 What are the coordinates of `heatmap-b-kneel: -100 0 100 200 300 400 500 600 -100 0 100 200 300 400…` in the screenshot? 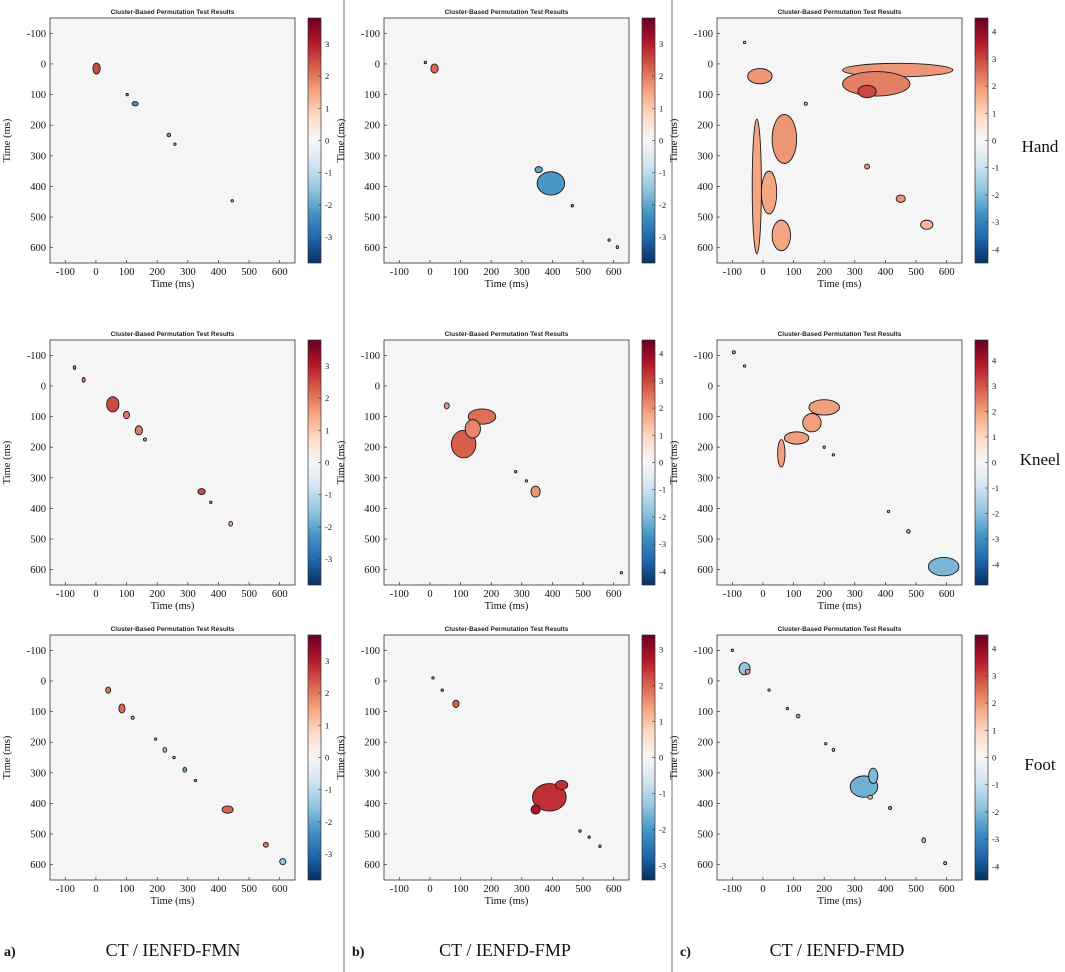 It's located at (501, 471).